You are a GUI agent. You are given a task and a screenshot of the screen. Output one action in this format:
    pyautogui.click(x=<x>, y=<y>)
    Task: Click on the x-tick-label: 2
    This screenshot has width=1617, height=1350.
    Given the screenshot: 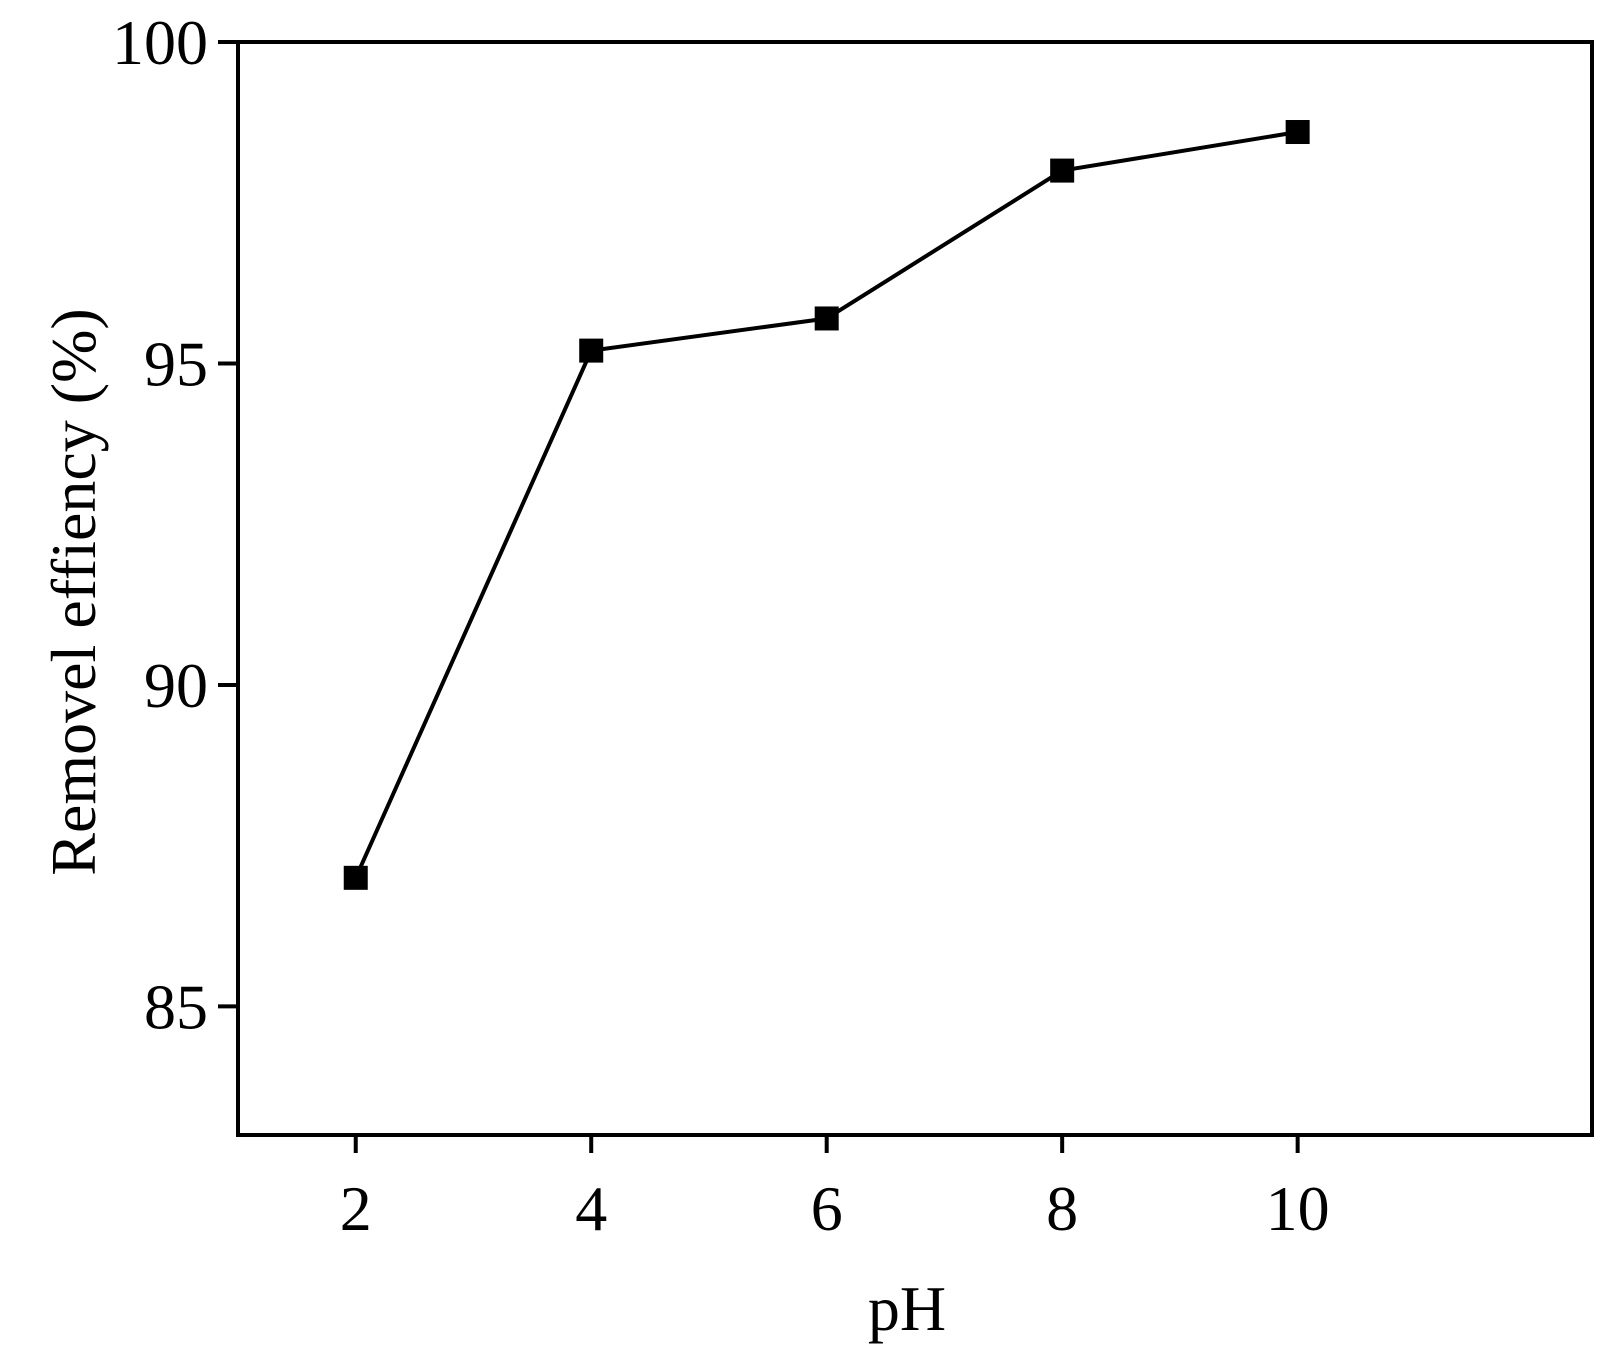 What is the action you would take?
    pyautogui.click(x=356, y=1208)
    